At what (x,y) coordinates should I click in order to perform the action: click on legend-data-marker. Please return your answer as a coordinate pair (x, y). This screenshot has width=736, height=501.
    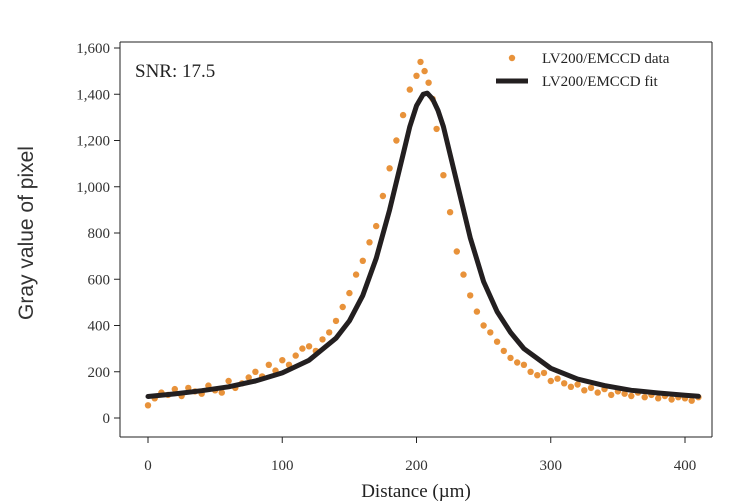
    Looking at the image, I should click on (512, 58).